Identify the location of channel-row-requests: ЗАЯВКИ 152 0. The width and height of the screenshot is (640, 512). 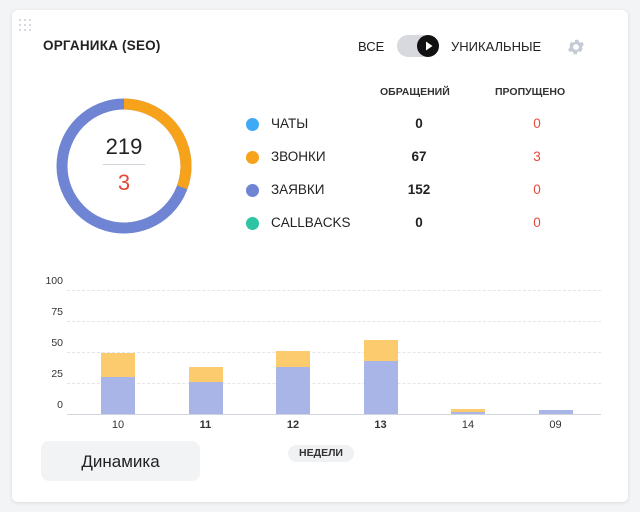
(419, 191).